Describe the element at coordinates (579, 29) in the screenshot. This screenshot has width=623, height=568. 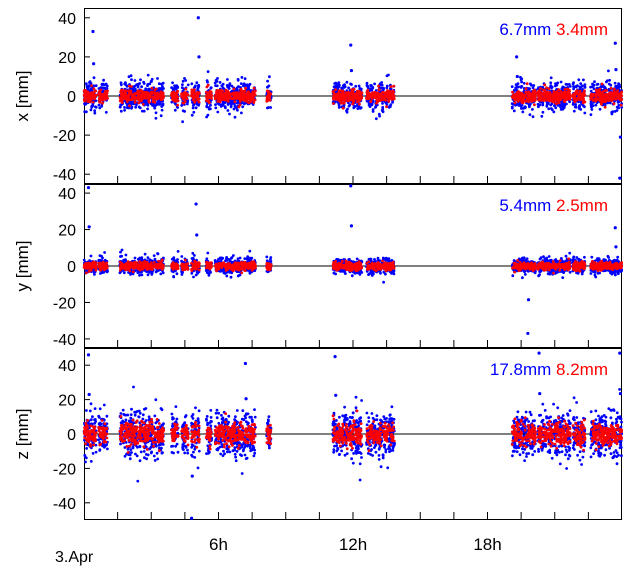
I see `rms-value-2: 3.4mm` at that location.